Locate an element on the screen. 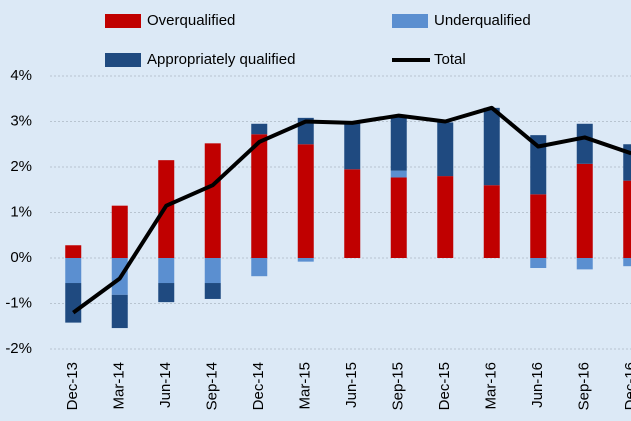 This screenshot has height=421, width=631. y-tick-label: 2% is located at coordinates (21, 166).